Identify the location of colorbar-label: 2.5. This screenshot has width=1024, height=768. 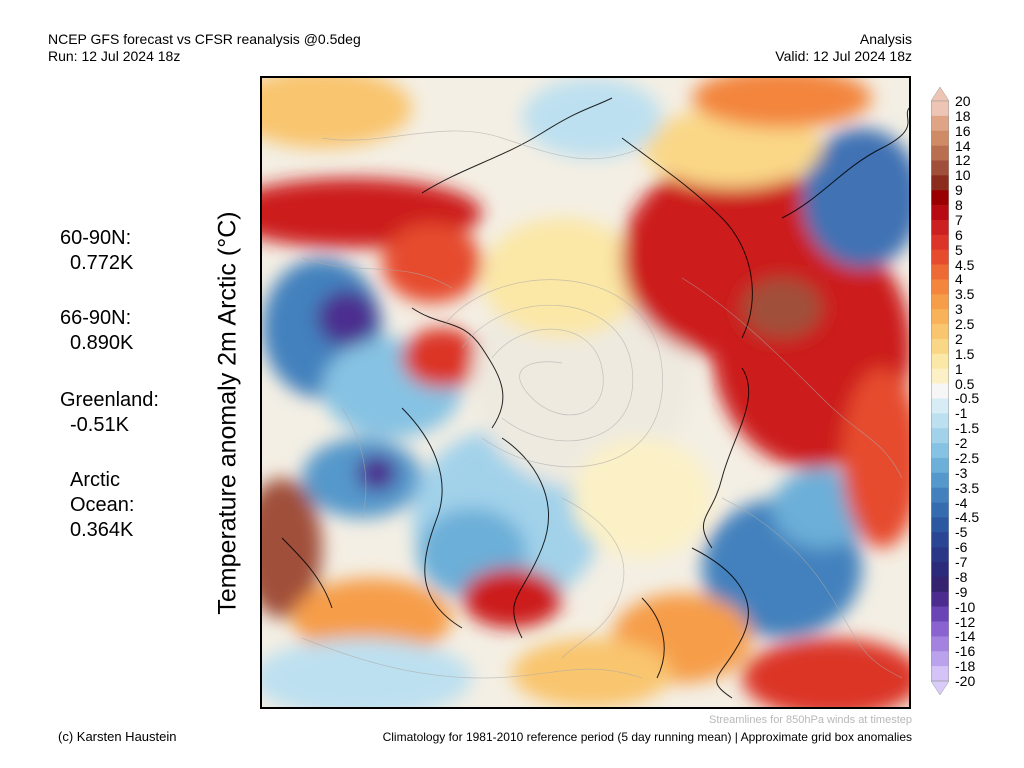
(965, 324).